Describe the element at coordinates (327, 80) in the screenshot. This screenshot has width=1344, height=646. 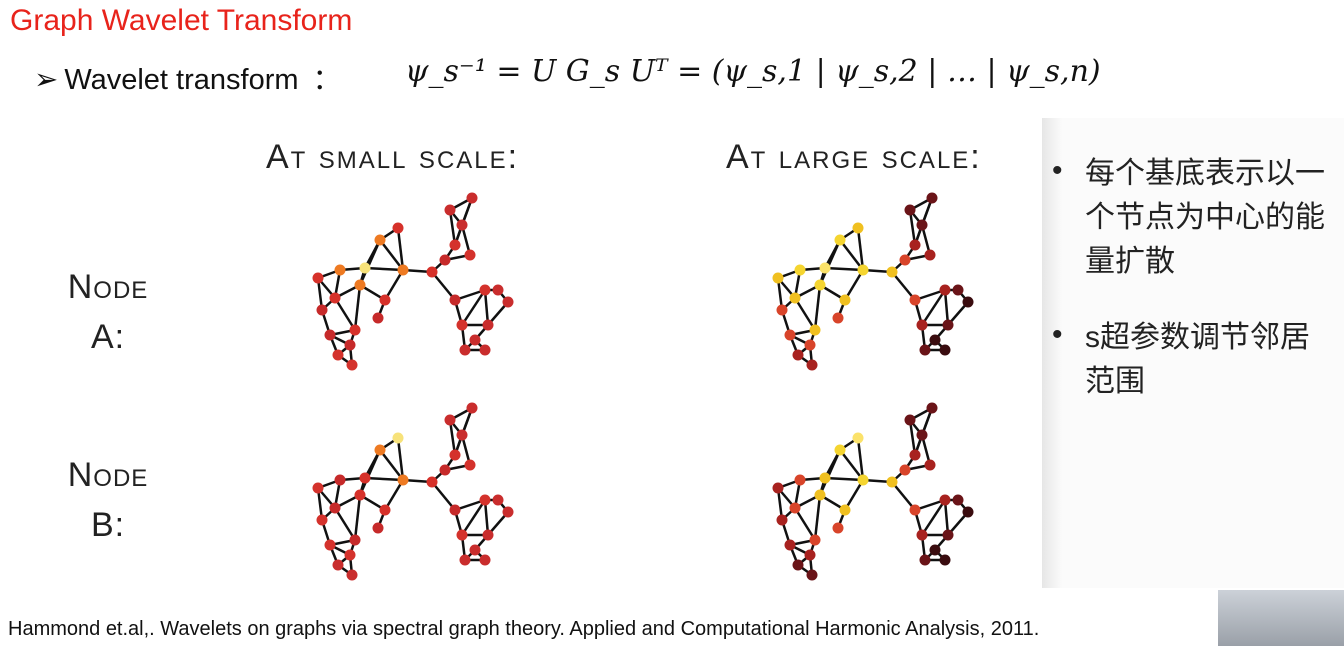
I see `colon: ：` at that location.